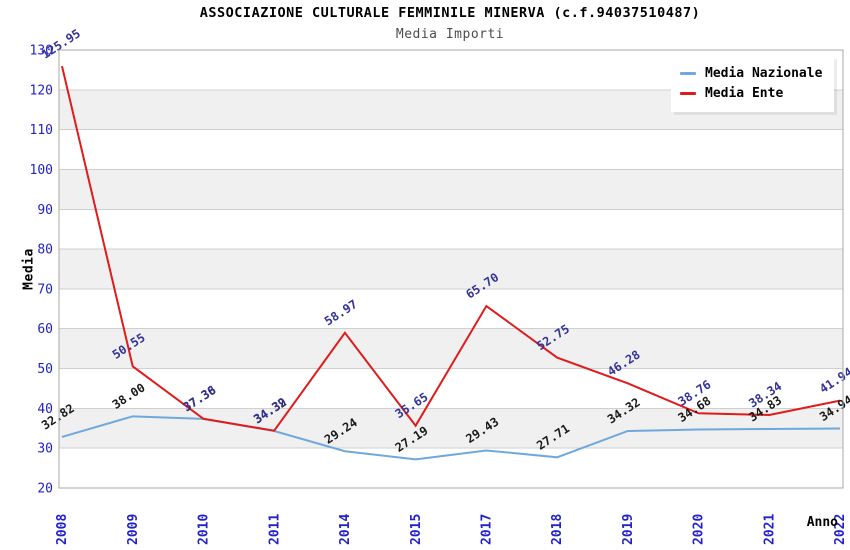 This screenshot has width=850, height=550. Describe the element at coordinates (45, 250) in the screenshot. I see `y-tick-label: 80` at that location.